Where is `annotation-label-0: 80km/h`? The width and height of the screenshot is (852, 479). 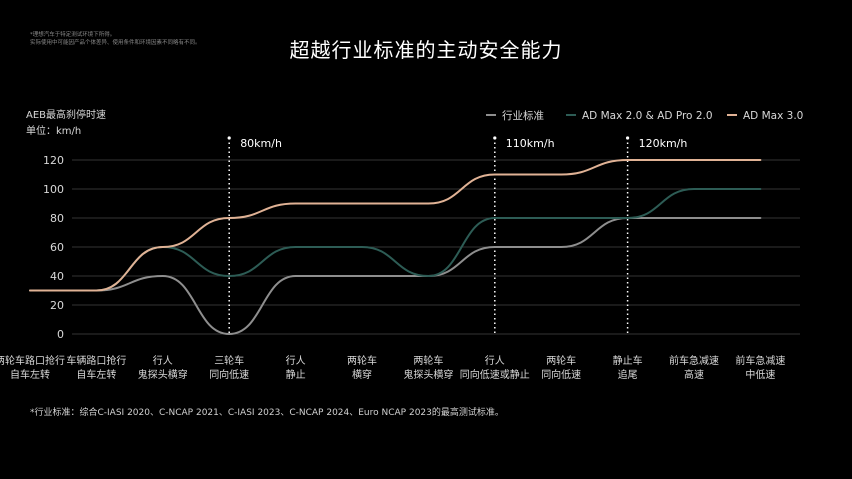
annotation-label-0: 80km/h is located at coordinates (261, 143).